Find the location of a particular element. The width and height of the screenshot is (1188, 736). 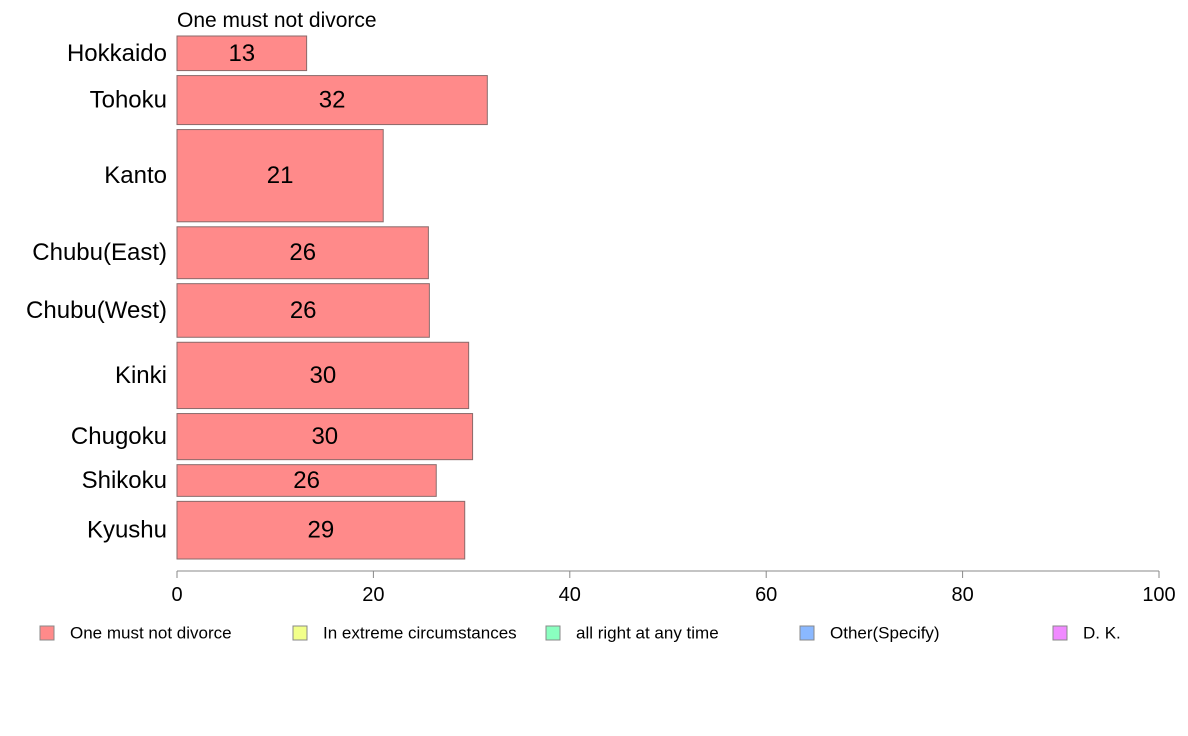

x-axis: 0 20 40 60 80 100 is located at coordinates (673, 588).